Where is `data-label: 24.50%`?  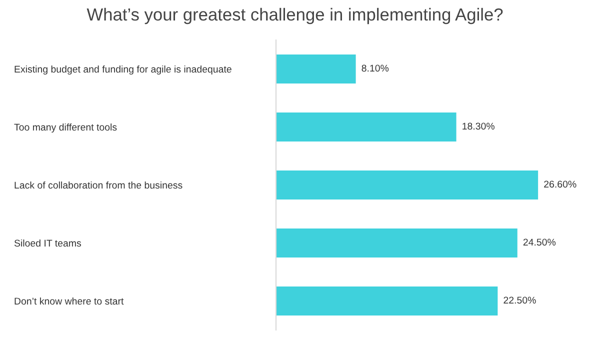 data-label: 24.50% is located at coordinates (539, 242).